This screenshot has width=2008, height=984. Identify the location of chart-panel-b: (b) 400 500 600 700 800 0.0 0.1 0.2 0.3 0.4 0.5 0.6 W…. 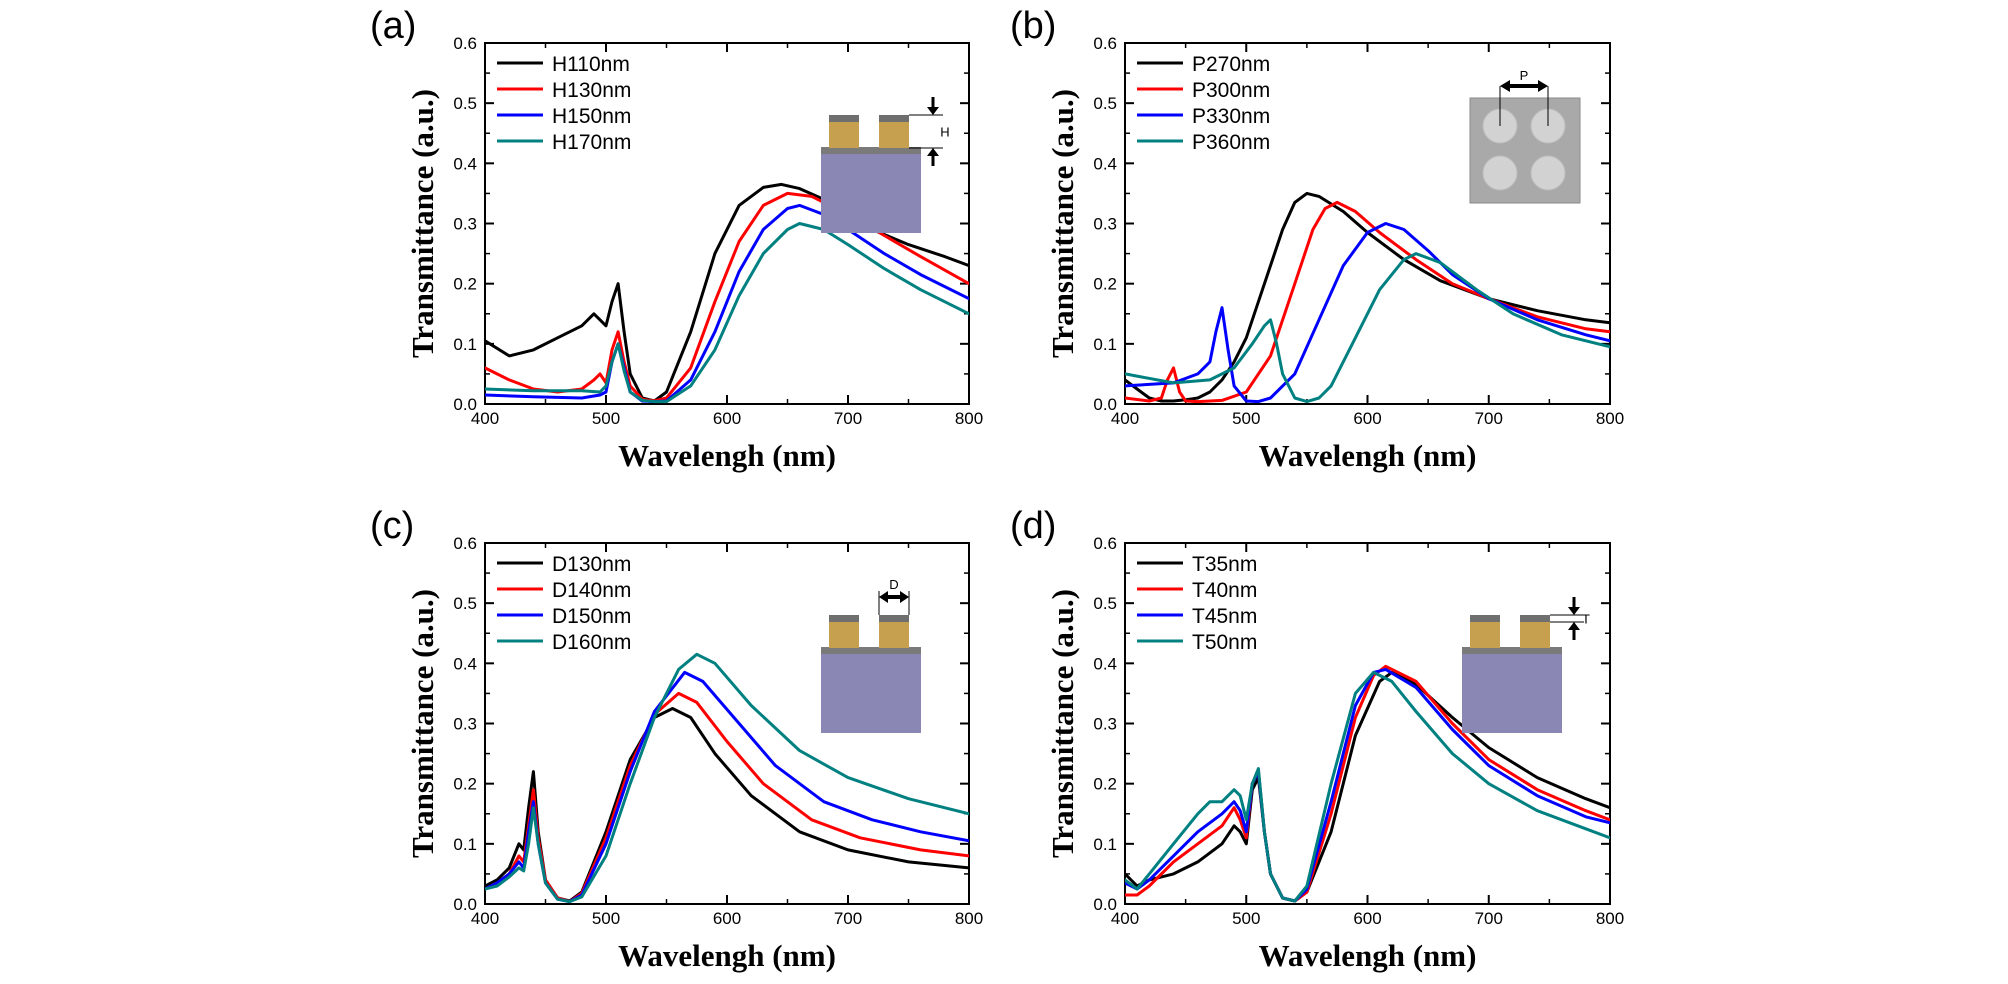
(1317, 239).